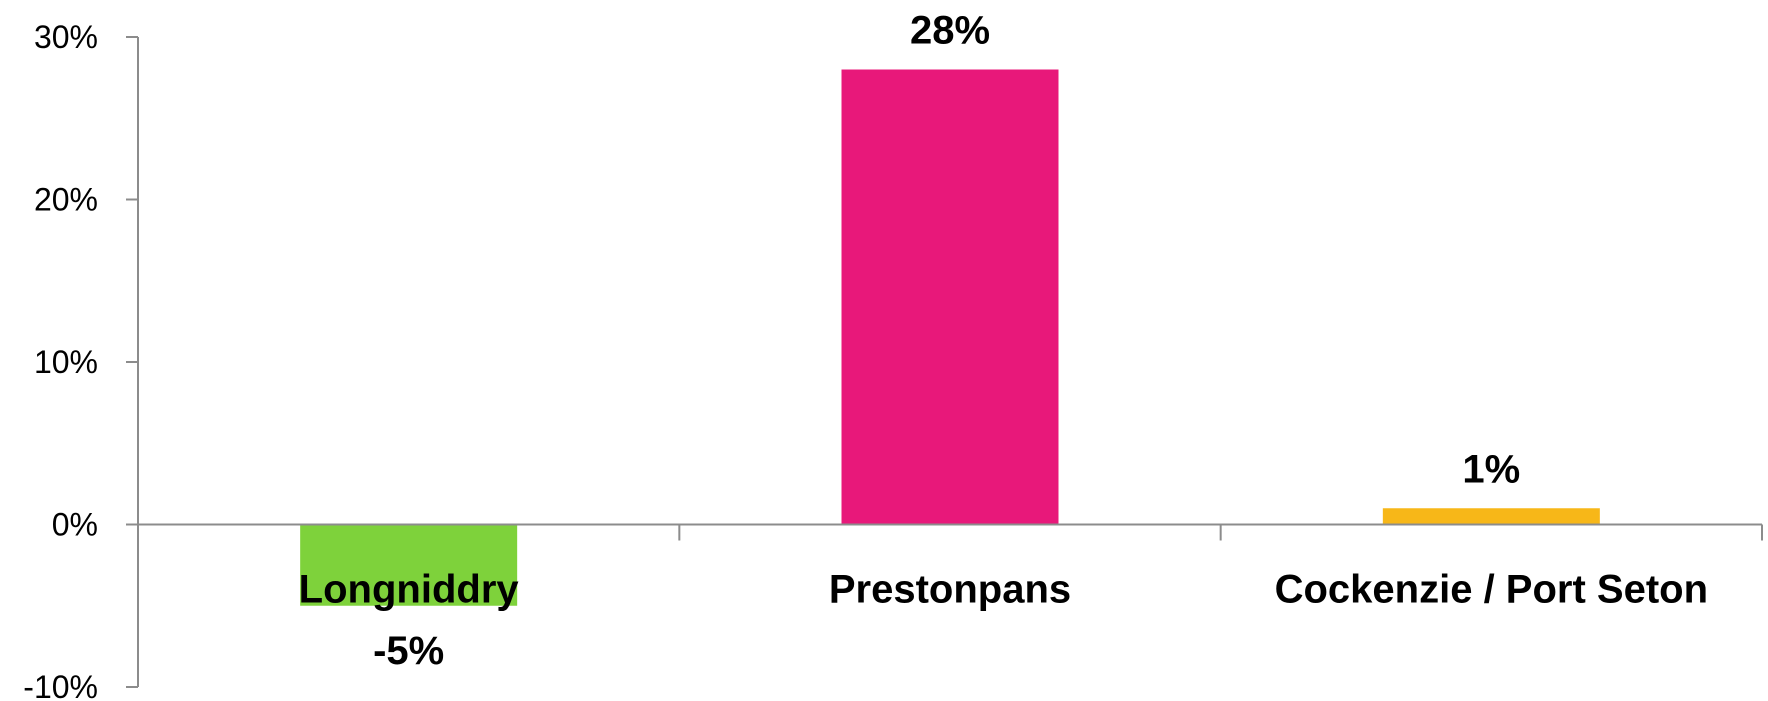 Image resolution: width=1768 pixels, height=701 pixels. I want to click on bar-cockenzie-port-seton, so click(1491, 516).